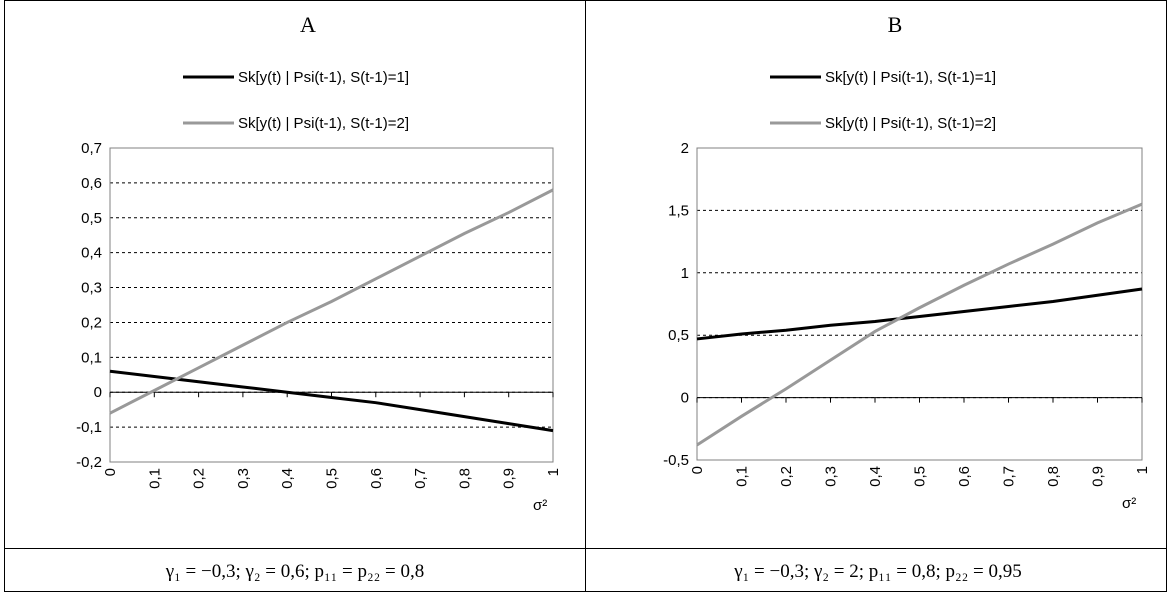 Image resolution: width=1171 pixels, height=592 pixels. I want to click on chart-title: A, so click(308, 24).